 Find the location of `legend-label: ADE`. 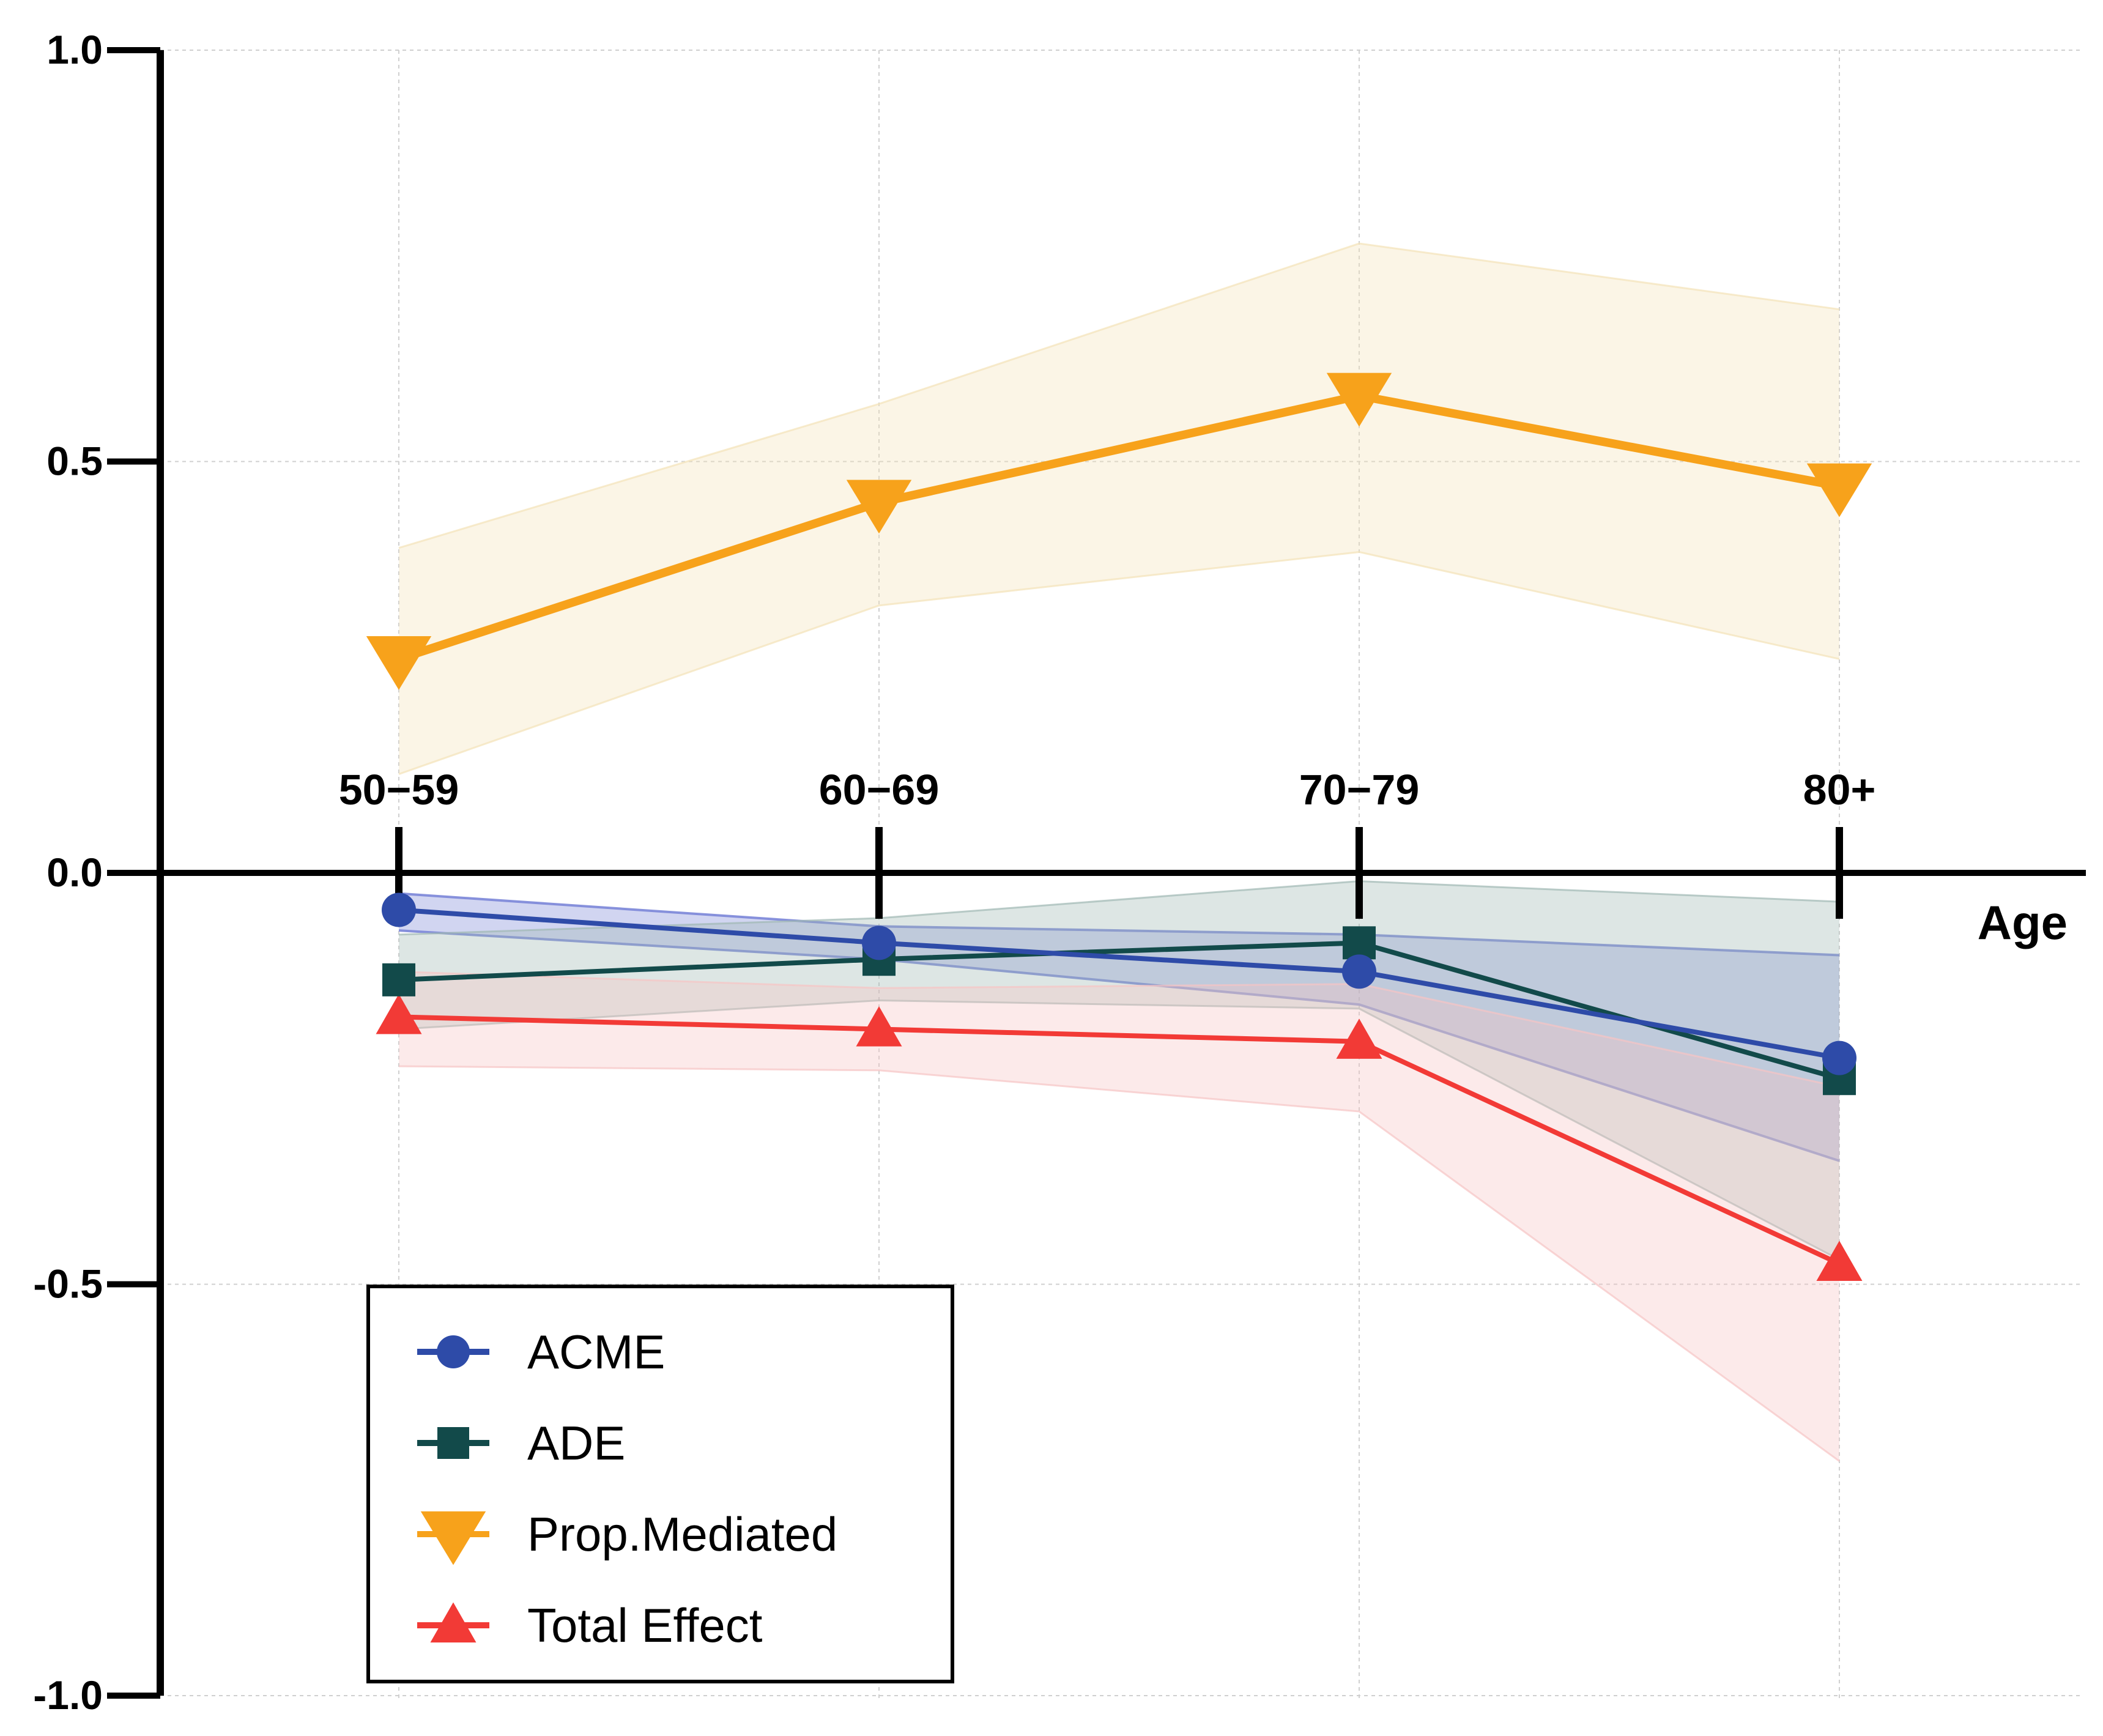

legend-label: ADE is located at coordinates (576, 1443).